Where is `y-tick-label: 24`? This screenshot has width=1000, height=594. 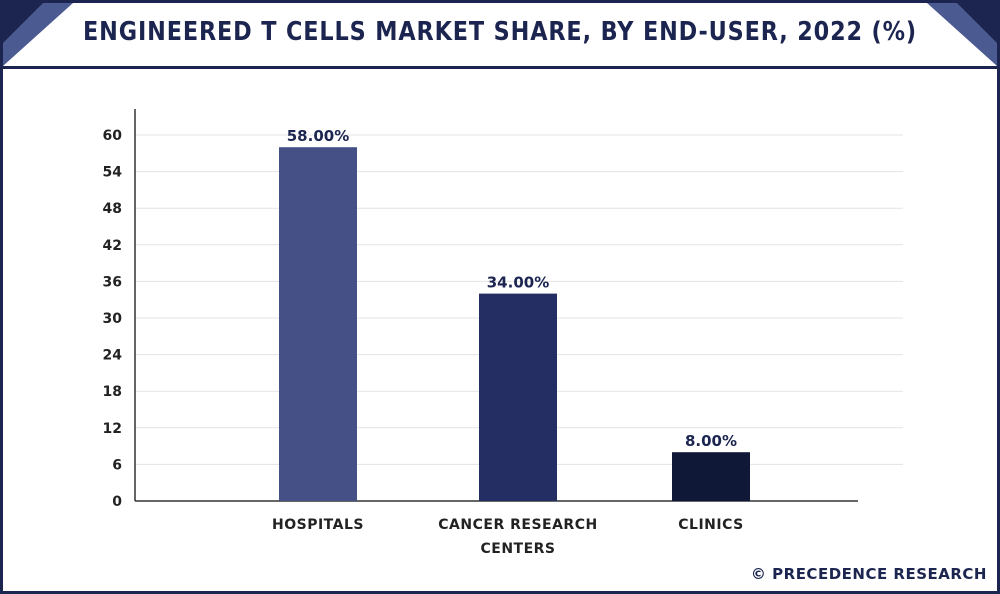 y-tick-label: 24 is located at coordinates (113, 356).